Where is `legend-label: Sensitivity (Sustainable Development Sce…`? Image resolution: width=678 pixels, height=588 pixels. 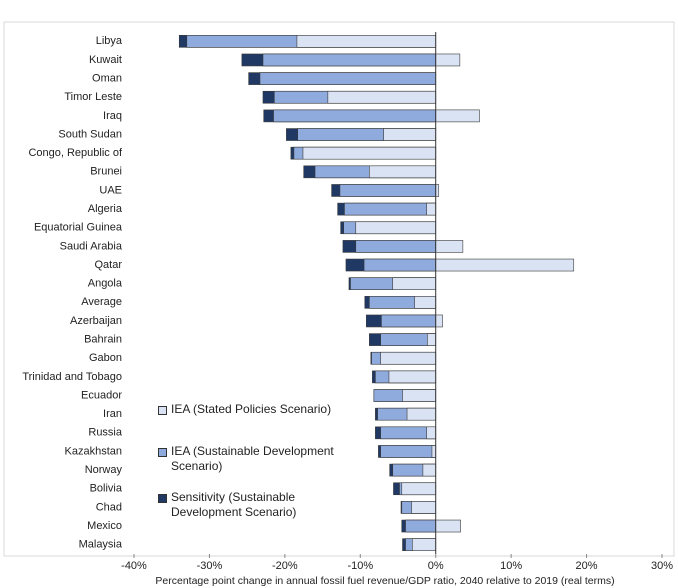
legend-label: Sensitivity (Sustainable Development Sce… is located at coordinates (234, 504).